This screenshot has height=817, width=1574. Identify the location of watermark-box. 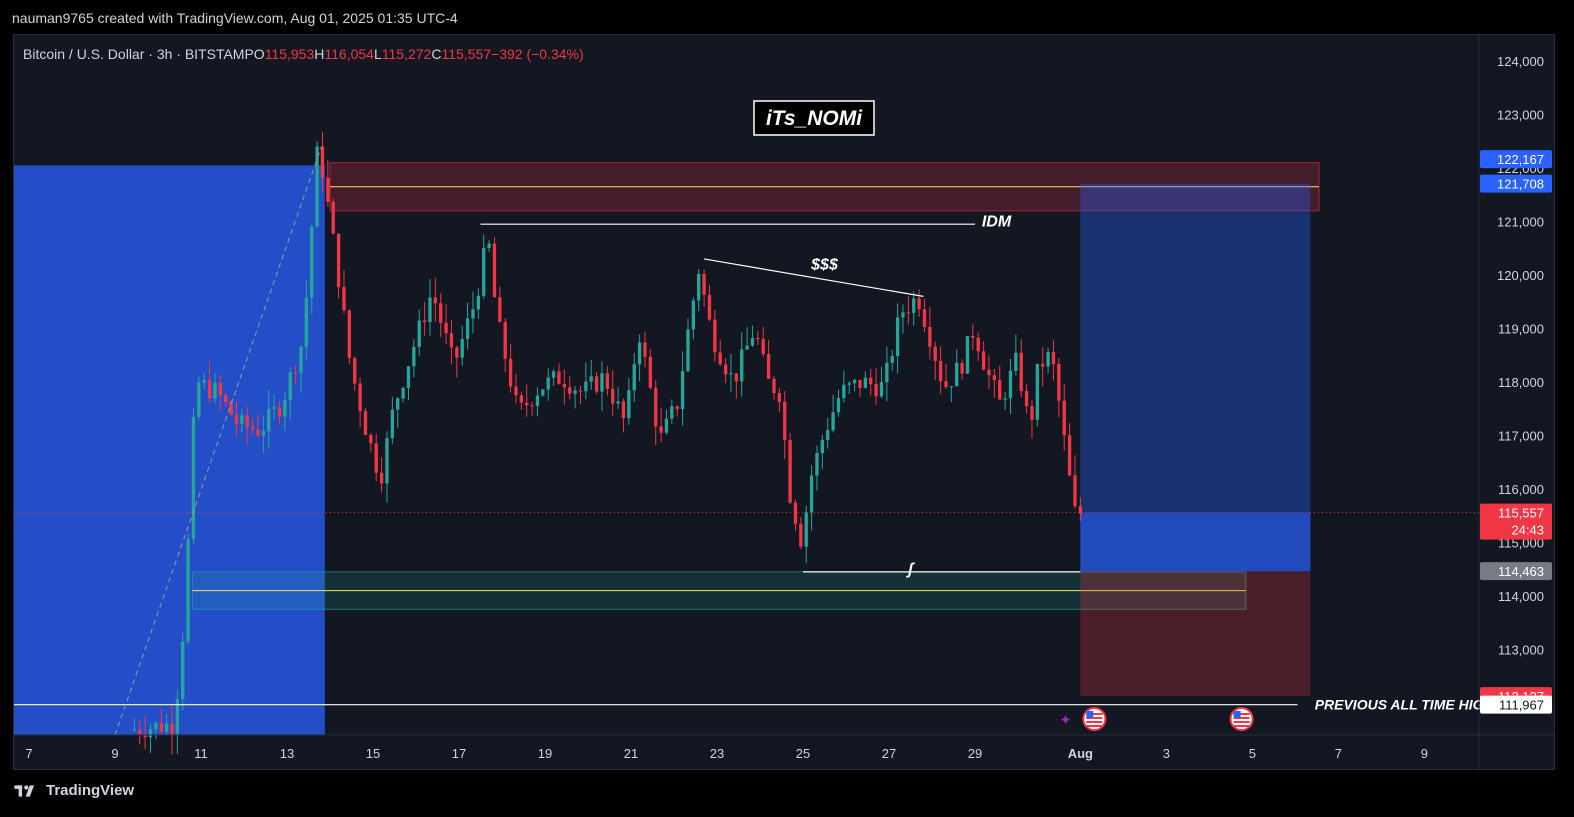
(814, 118).